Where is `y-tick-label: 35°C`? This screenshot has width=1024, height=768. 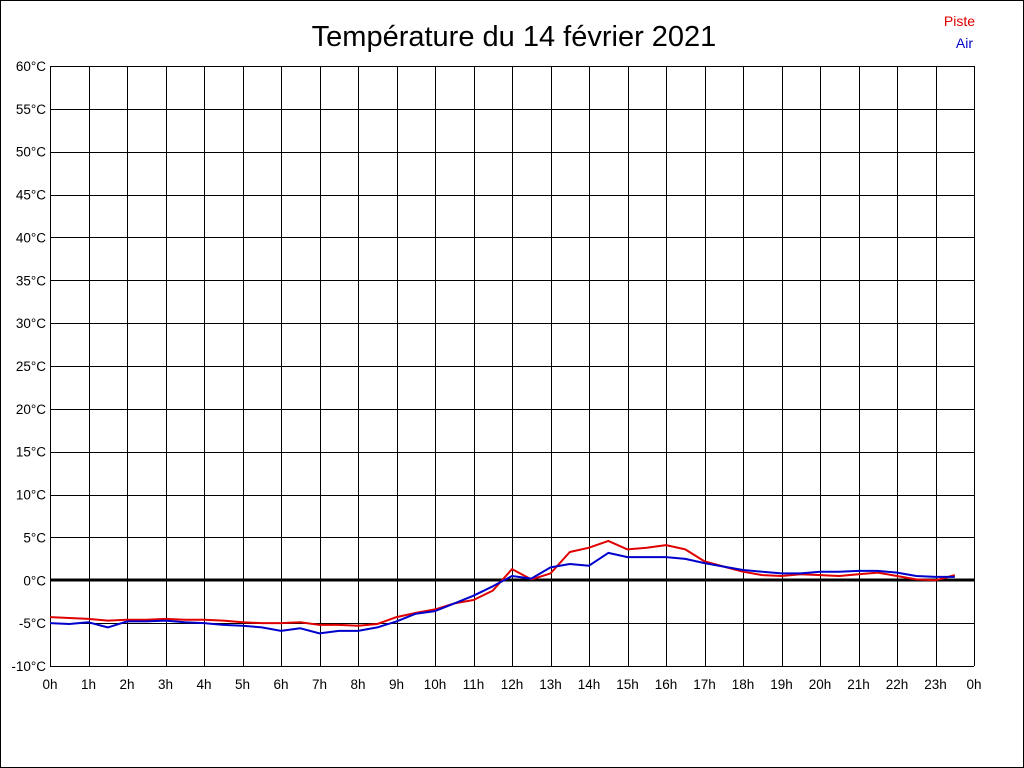
y-tick-label: 35°C is located at coordinates (31, 280).